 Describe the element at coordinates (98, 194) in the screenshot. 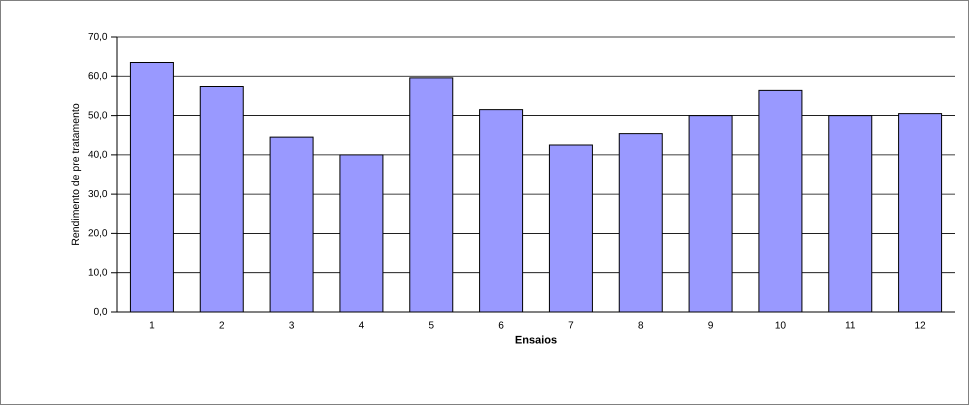

I see `y-tick-label: 30,0` at that location.